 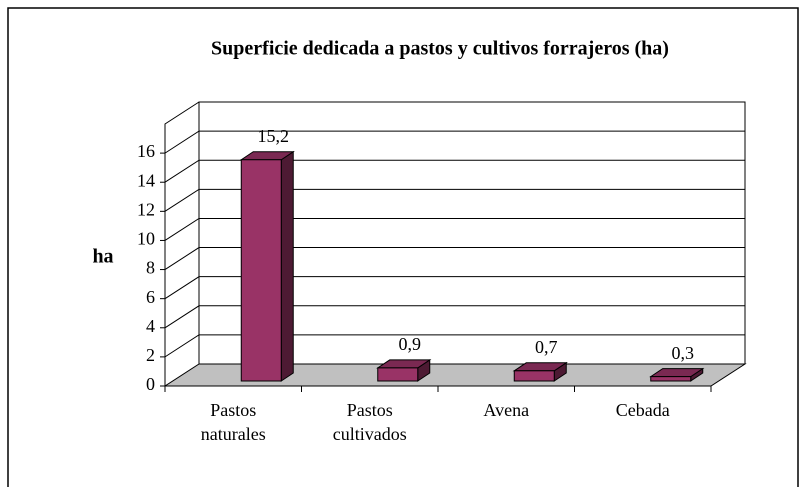 What do you see at coordinates (643, 410) in the screenshot?
I see `x-tick-label: Cebada` at bounding box center [643, 410].